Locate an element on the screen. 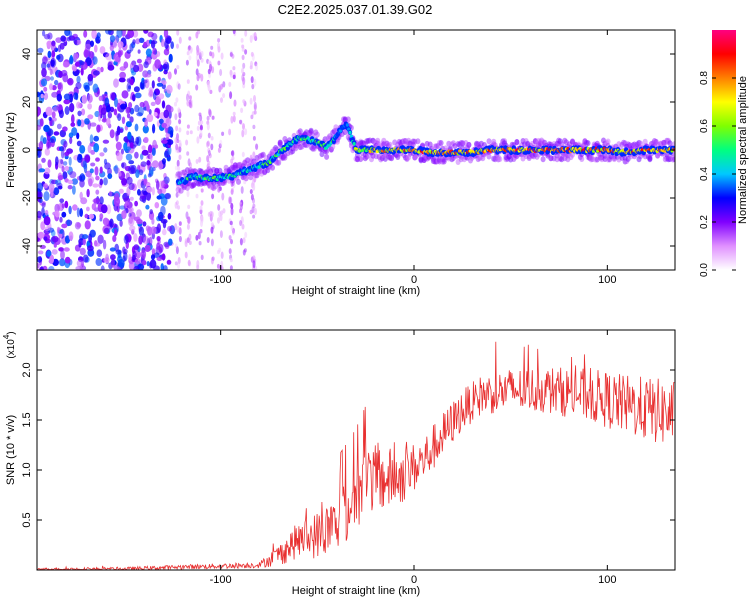 The width and height of the screenshot is (750, 600). y-tick-label: 40 is located at coordinates (27, 54).